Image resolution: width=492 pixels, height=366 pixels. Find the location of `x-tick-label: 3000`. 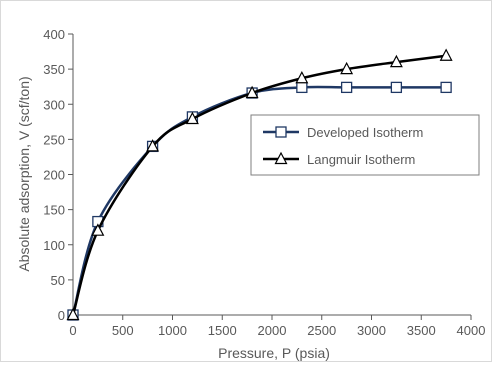

x-tick-label: 3000 is located at coordinates (371, 330).